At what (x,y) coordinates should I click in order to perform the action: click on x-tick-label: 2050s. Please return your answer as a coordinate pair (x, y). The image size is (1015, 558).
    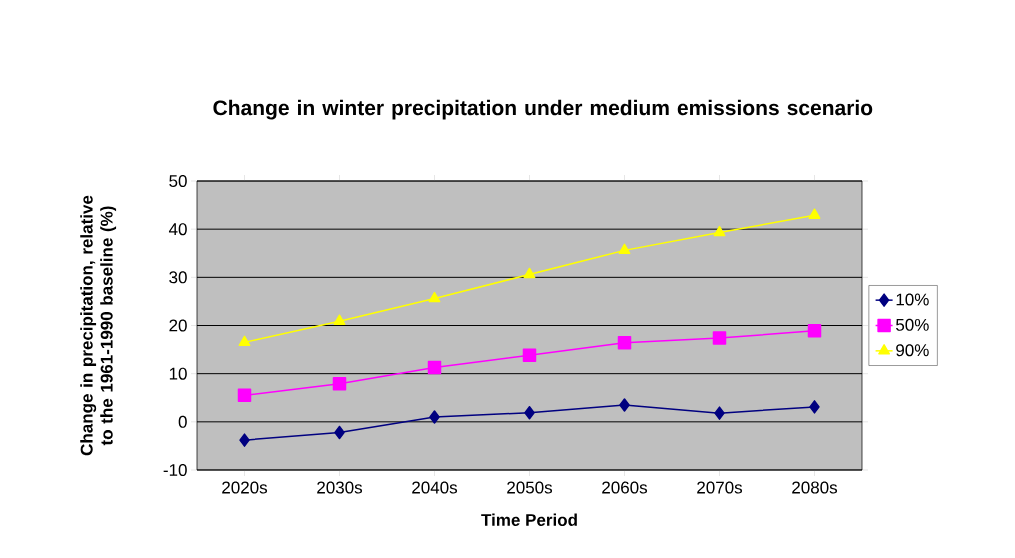
    Looking at the image, I should click on (530, 487).